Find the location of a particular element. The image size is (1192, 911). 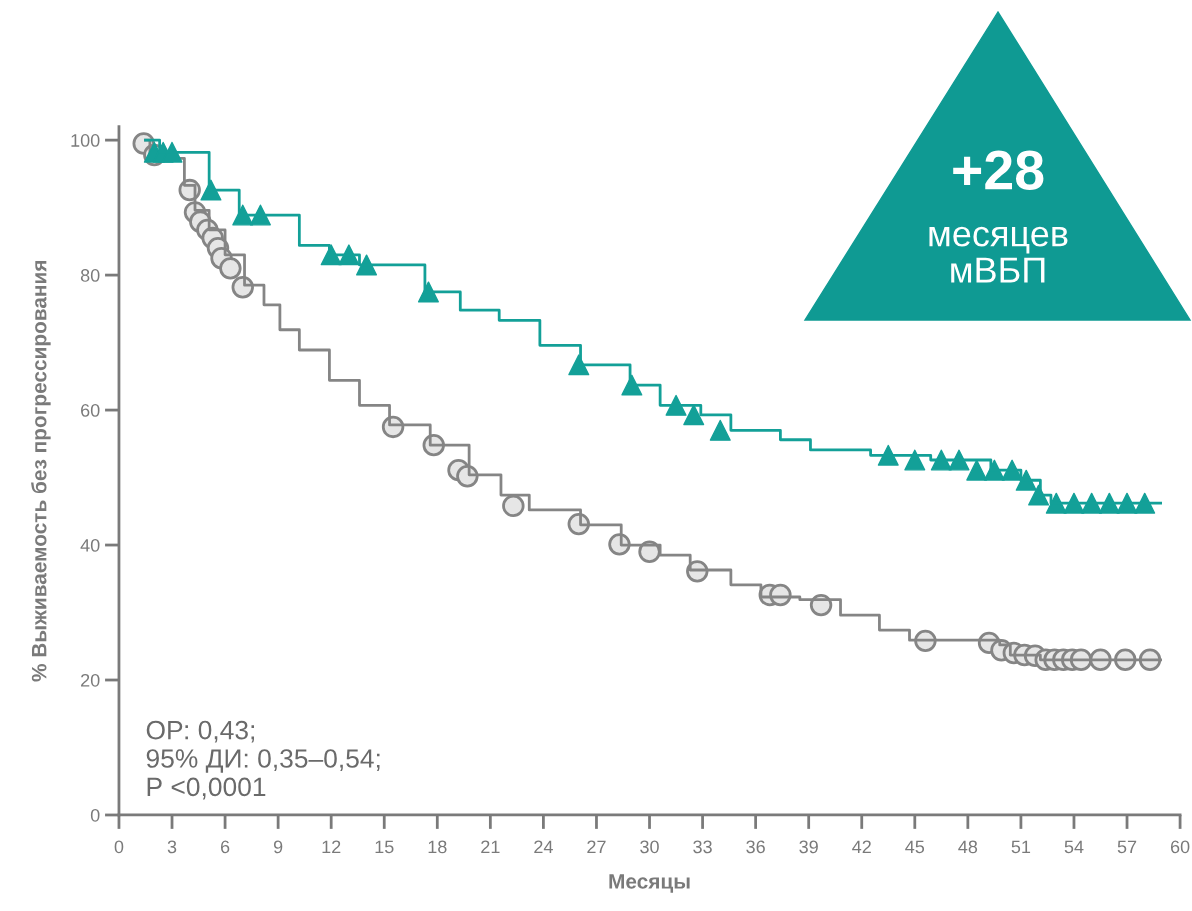

y-axis-title: % Выживаемость без прогрессирования is located at coordinates (41, 471).